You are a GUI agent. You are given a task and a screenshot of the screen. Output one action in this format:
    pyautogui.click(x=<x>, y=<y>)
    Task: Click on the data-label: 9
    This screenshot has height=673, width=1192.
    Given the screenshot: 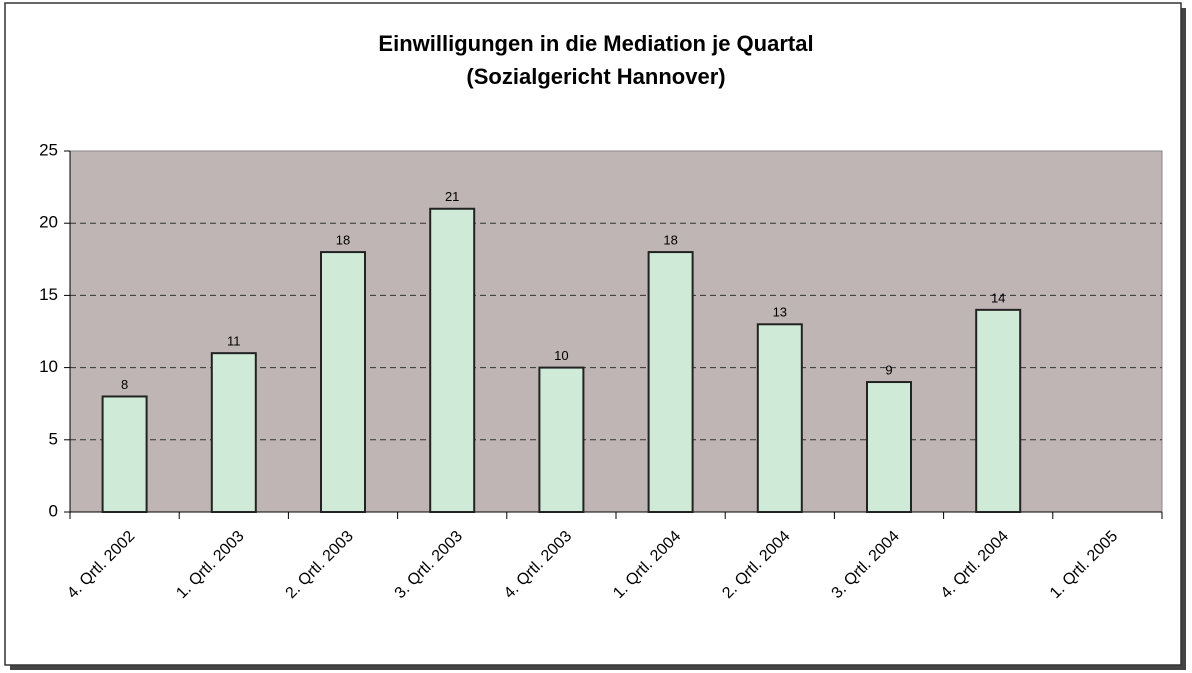 What is the action you would take?
    pyautogui.click(x=888, y=369)
    